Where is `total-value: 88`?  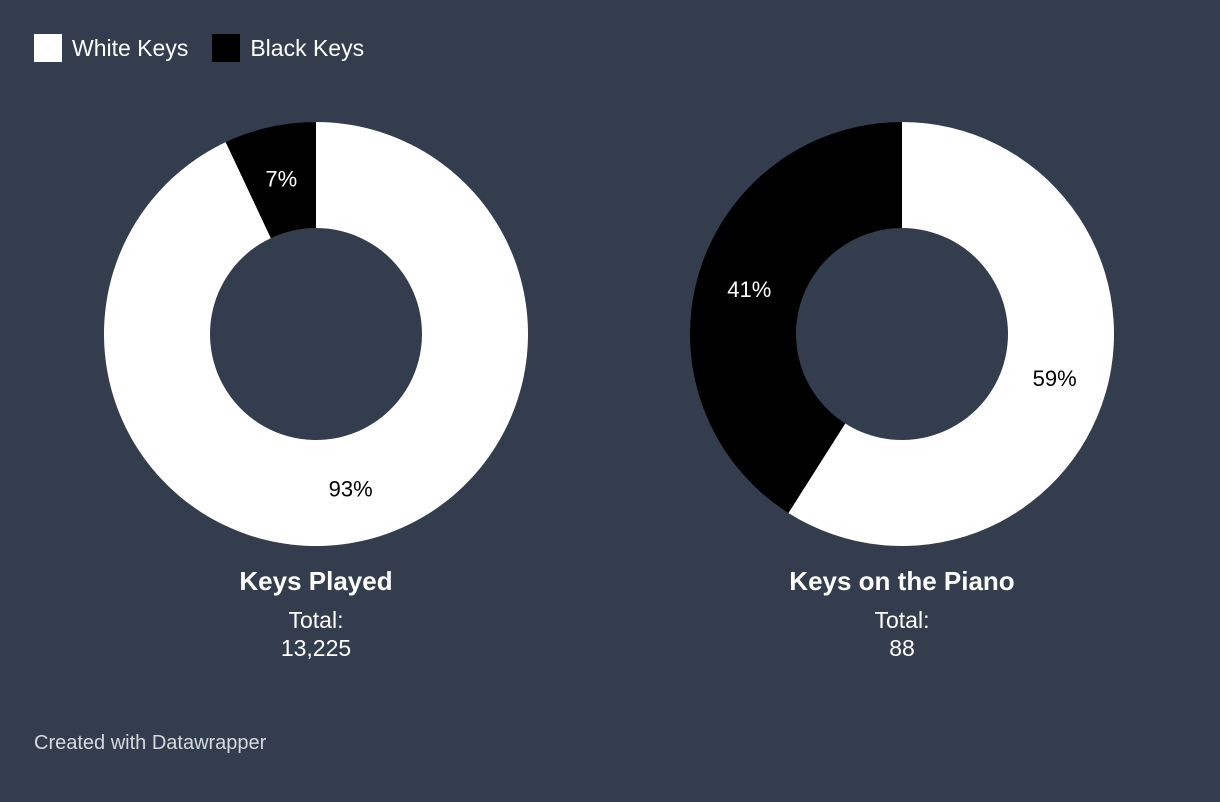 total-value: 88 is located at coordinates (902, 648).